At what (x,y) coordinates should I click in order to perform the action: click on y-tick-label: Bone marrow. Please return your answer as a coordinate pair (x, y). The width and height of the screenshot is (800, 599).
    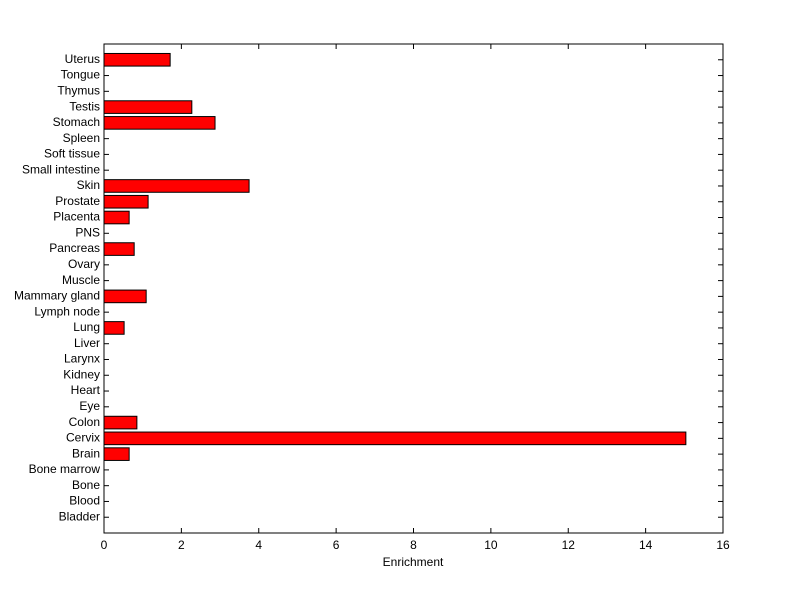
    Looking at the image, I should click on (65, 469).